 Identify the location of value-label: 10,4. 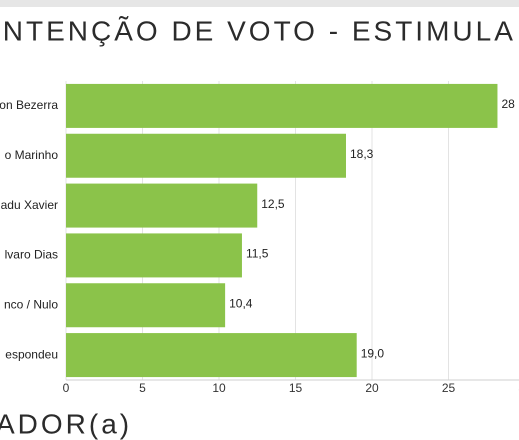
(241, 303).